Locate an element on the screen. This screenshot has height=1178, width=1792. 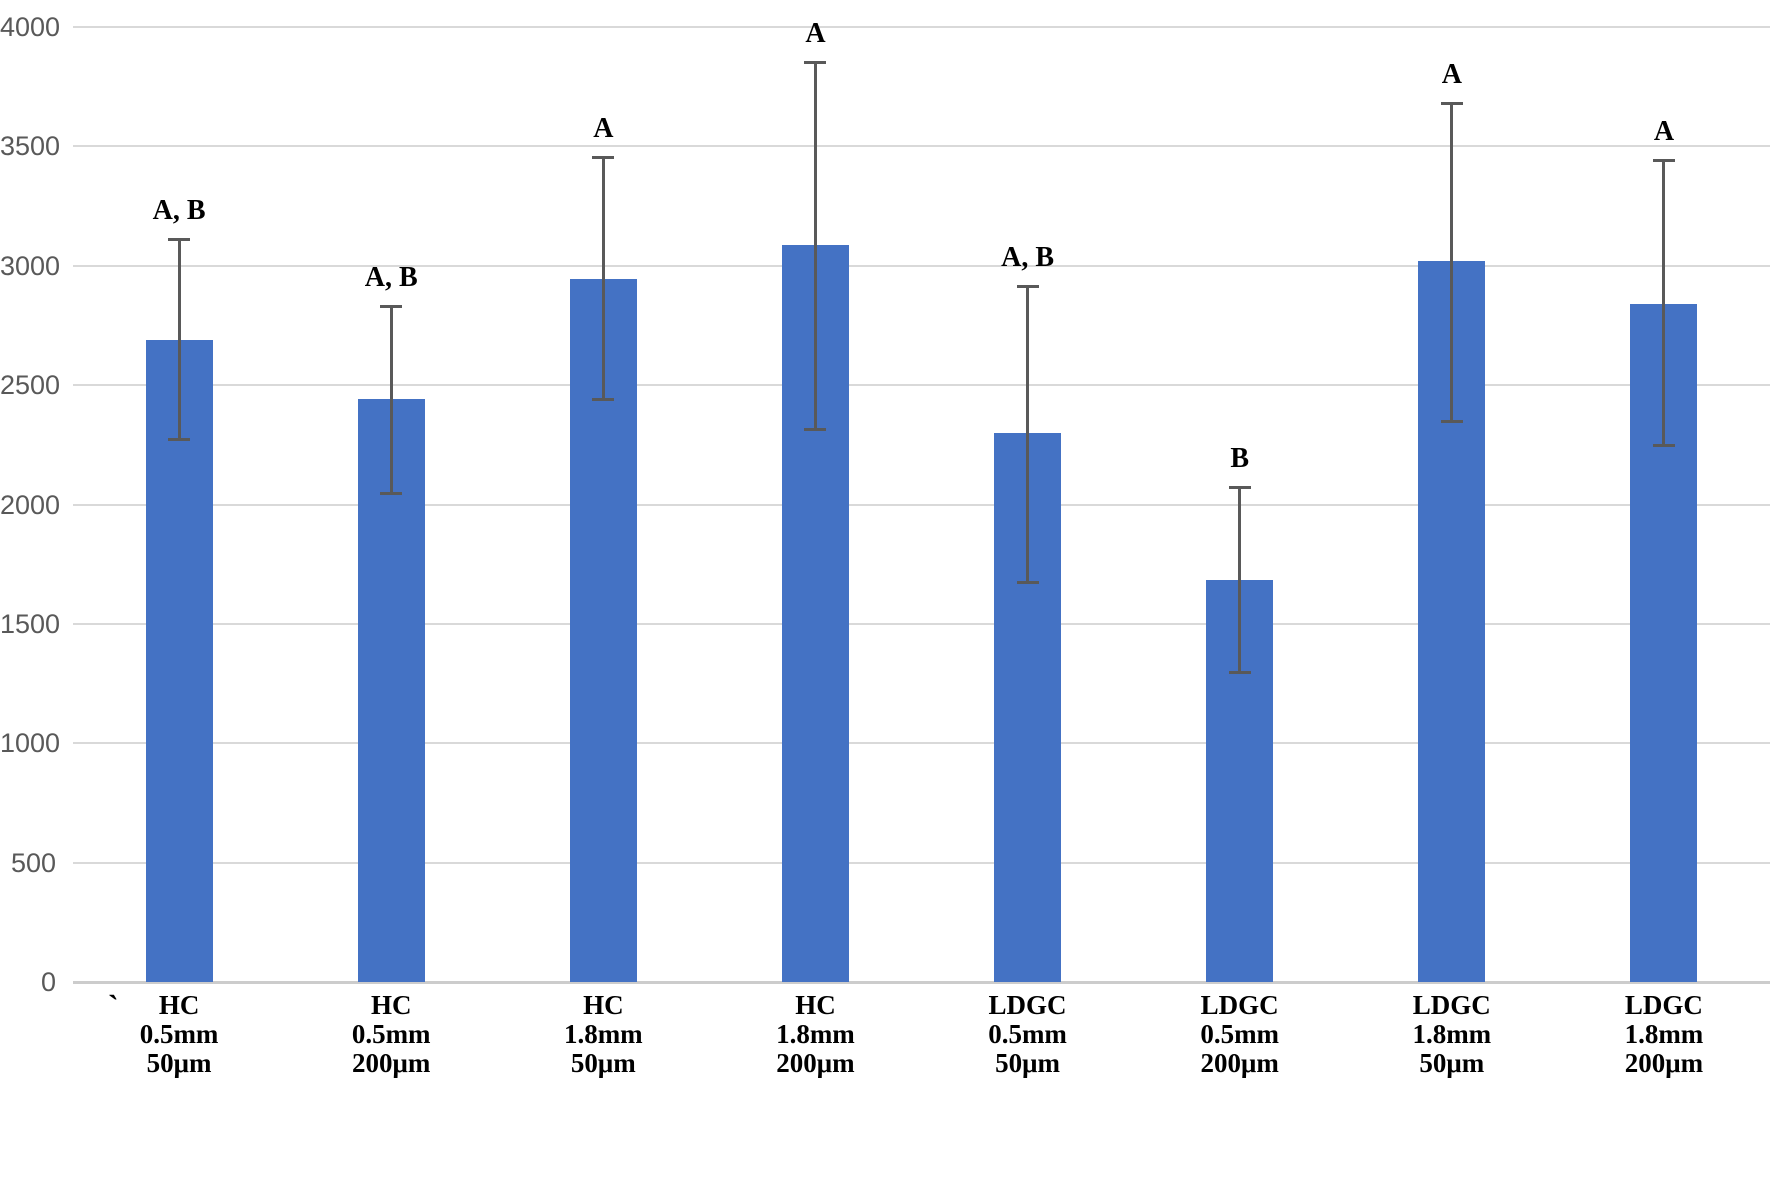
x-category-label: LDGC 1.8mm 50μm is located at coordinates (1452, 1034).